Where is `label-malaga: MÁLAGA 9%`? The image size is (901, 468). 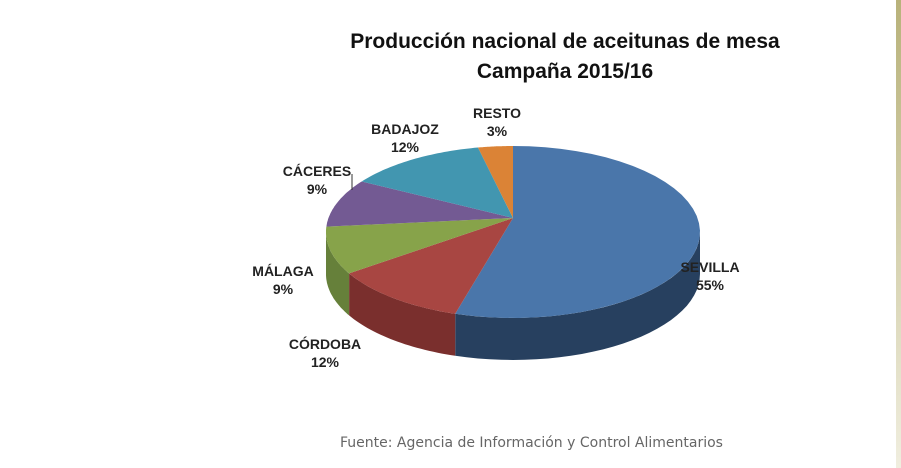 label-malaga: MÁLAGA 9% is located at coordinates (283, 280).